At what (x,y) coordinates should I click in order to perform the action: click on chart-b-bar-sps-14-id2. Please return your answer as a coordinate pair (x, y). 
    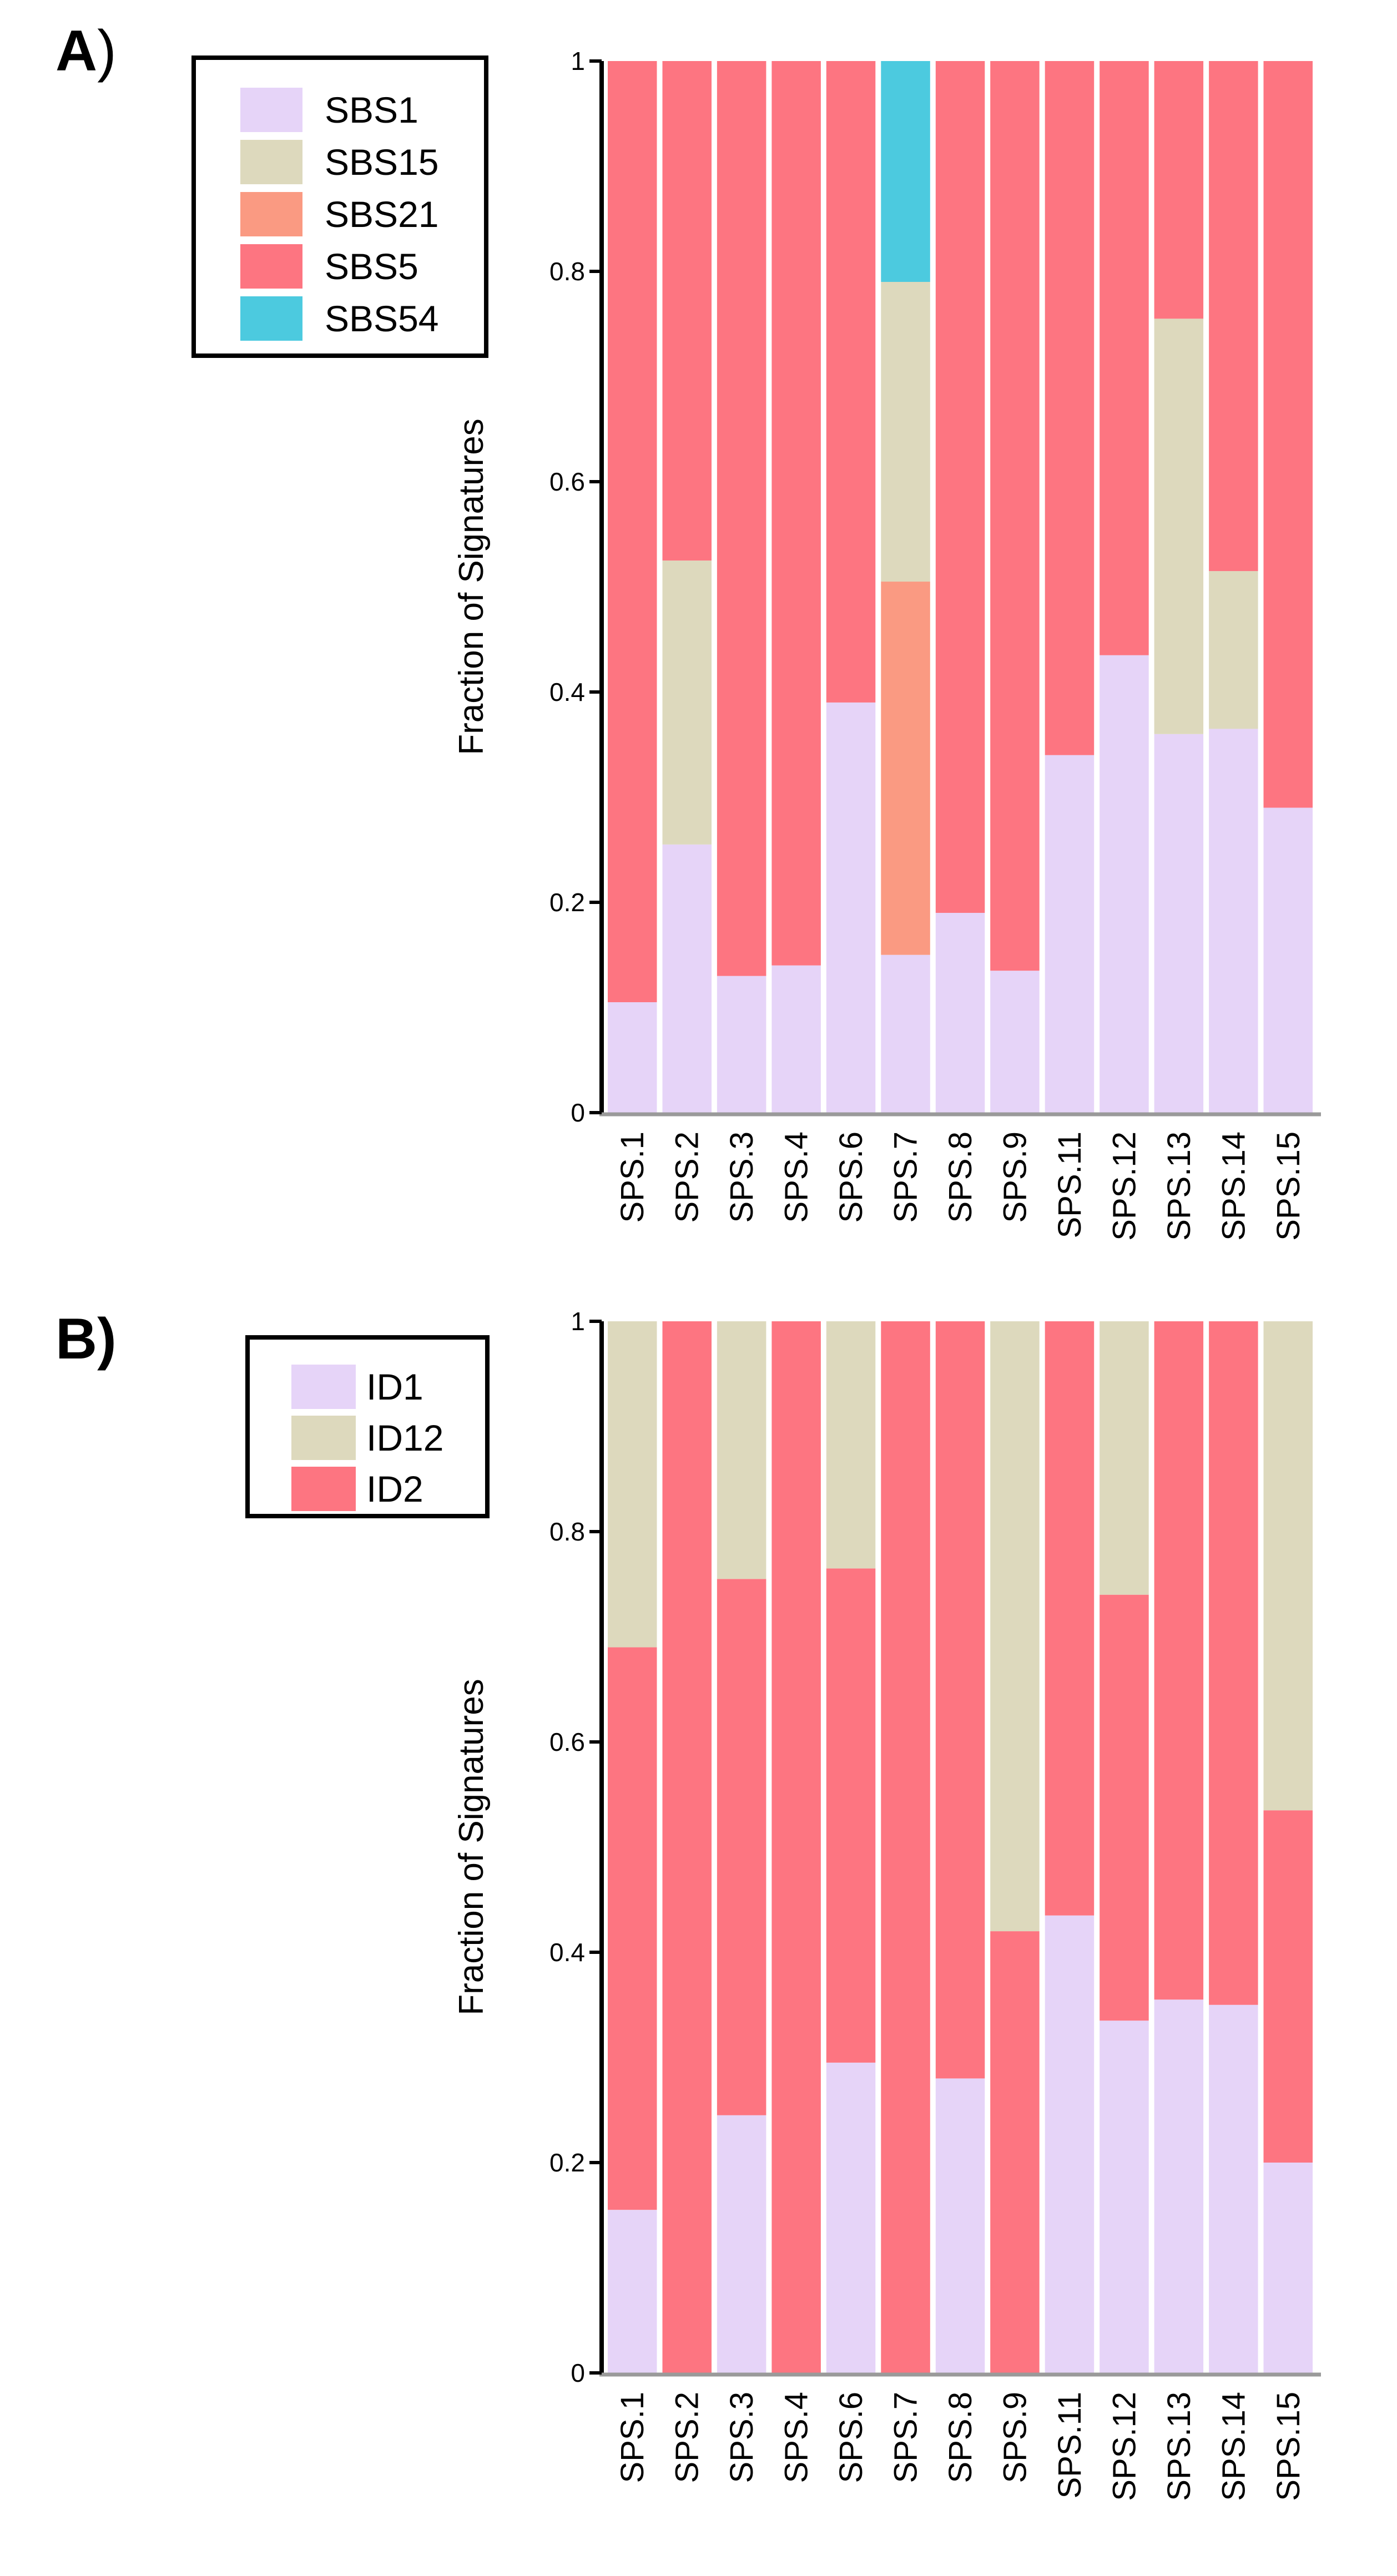
    Looking at the image, I should click on (1233, 1663).